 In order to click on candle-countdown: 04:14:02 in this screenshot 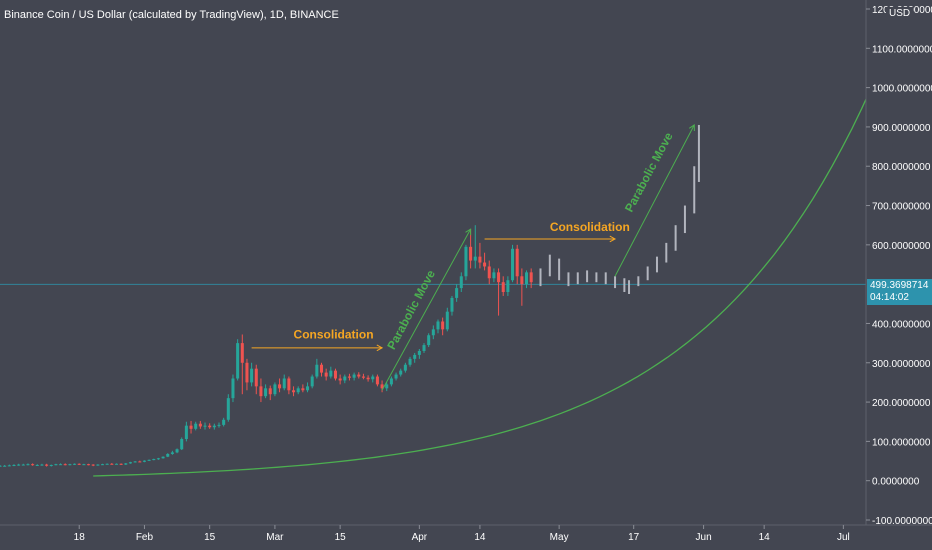, I will do `click(889, 297)`.